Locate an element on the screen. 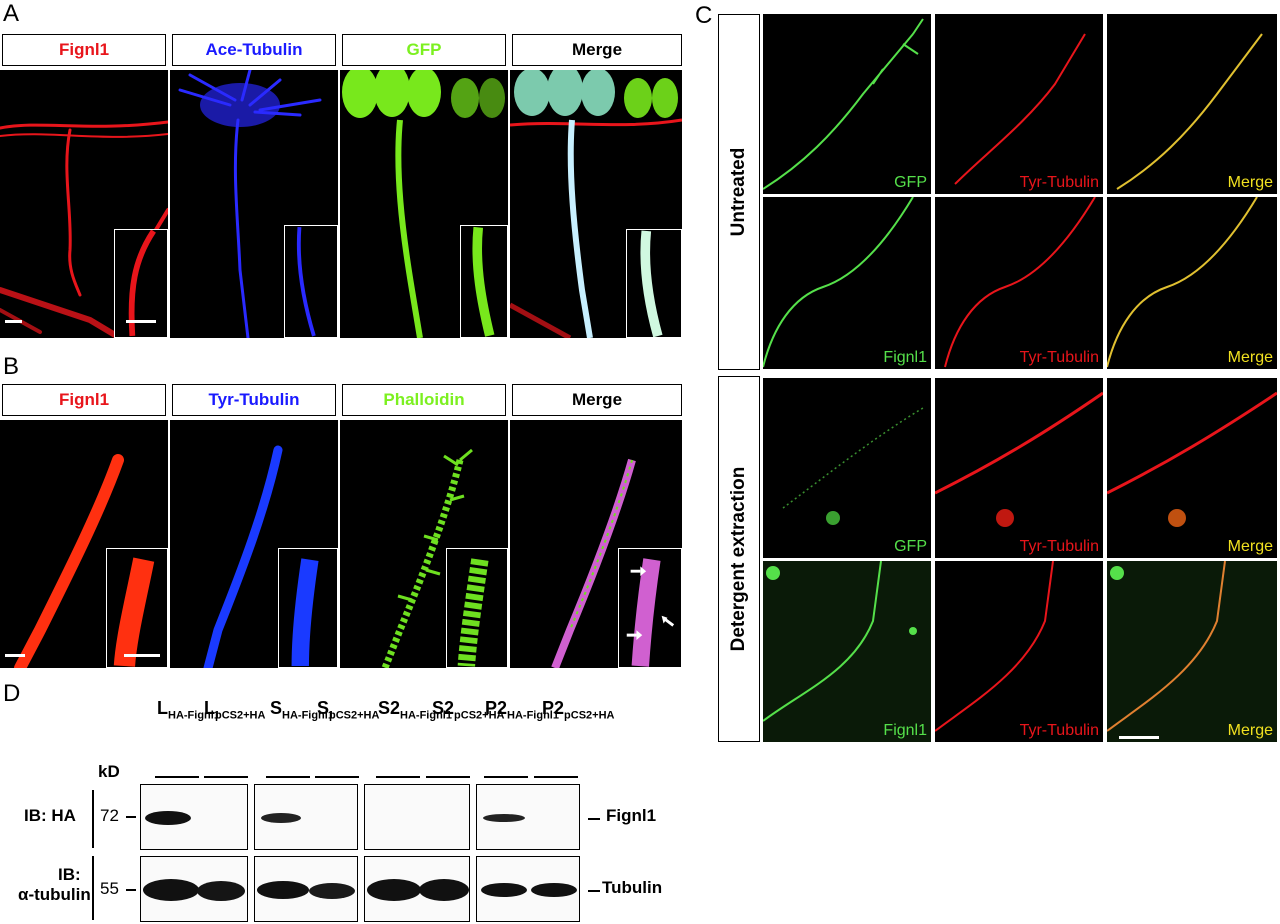 This screenshot has height=924, width=1280. blot-ha-p2 is located at coordinates (528, 817).